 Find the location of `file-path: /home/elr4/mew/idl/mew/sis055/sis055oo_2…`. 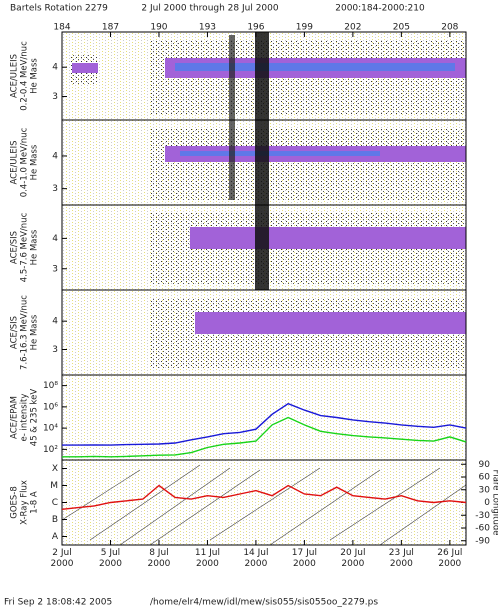

file-path: /home/elr4/mew/idl/mew/sis055/sis055oo_2… is located at coordinates (264, 603).